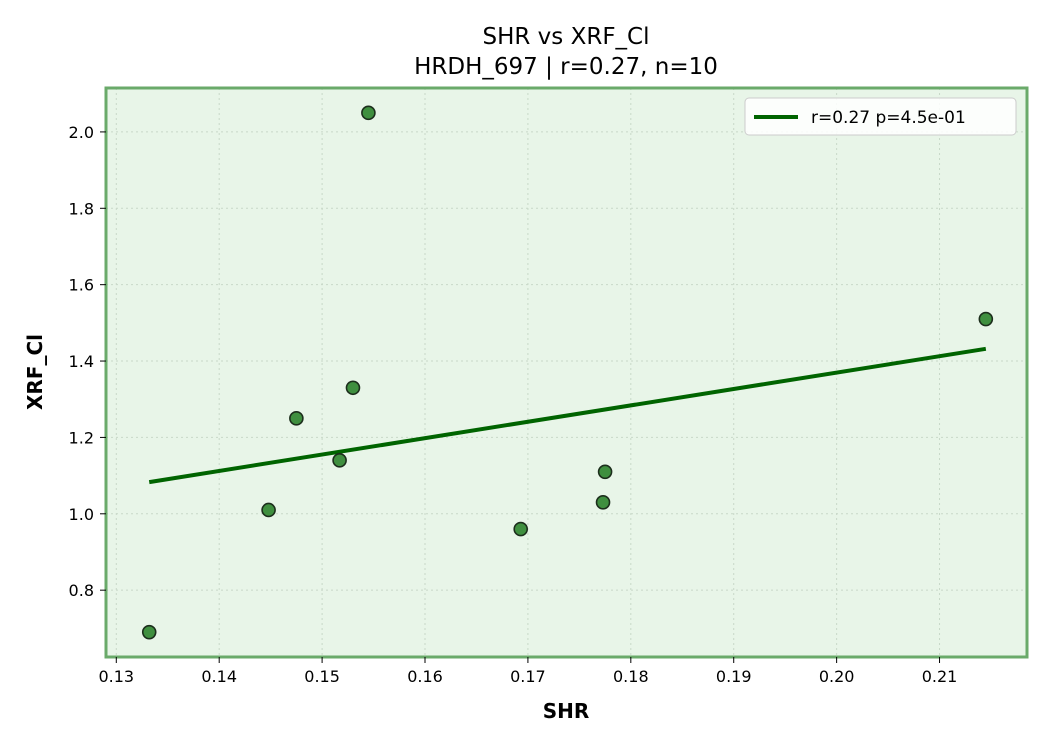 The width and height of the screenshot is (1050, 750). What do you see at coordinates (81, 437) in the screenshot?
I see `y-tick-label: 1.2` at bounding box center [81, 437].